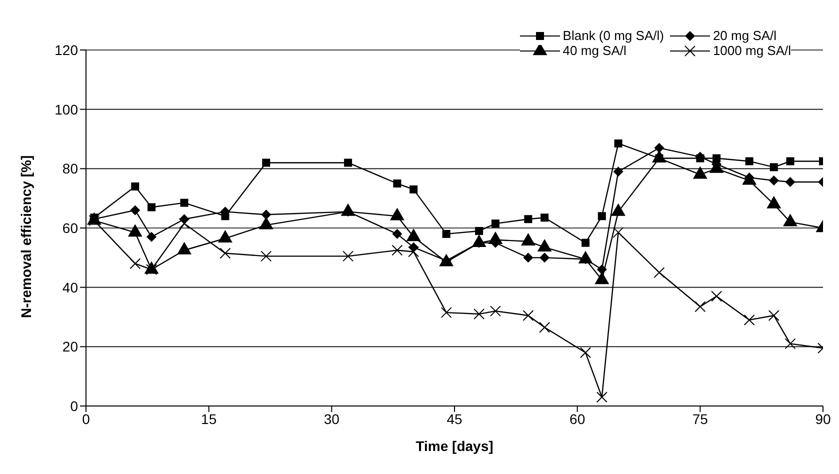  What do you see at coordinates (74, 406) in the screenshot?
I see `y-tick-label: 0` at bounding box center [74, 406].